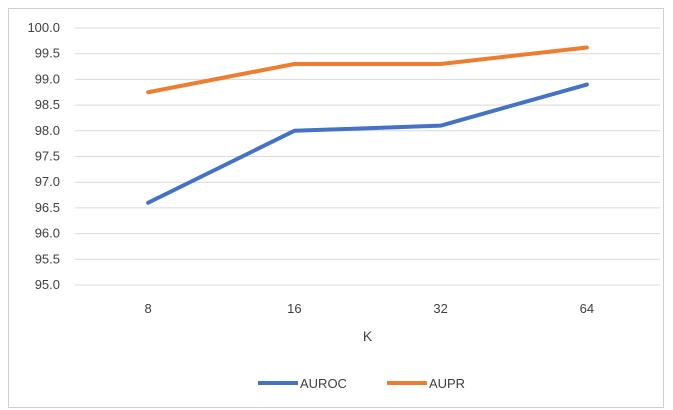 This screenshot has width=673, height=410. I want to click on x-tick-label: 64, so click(587, 308).